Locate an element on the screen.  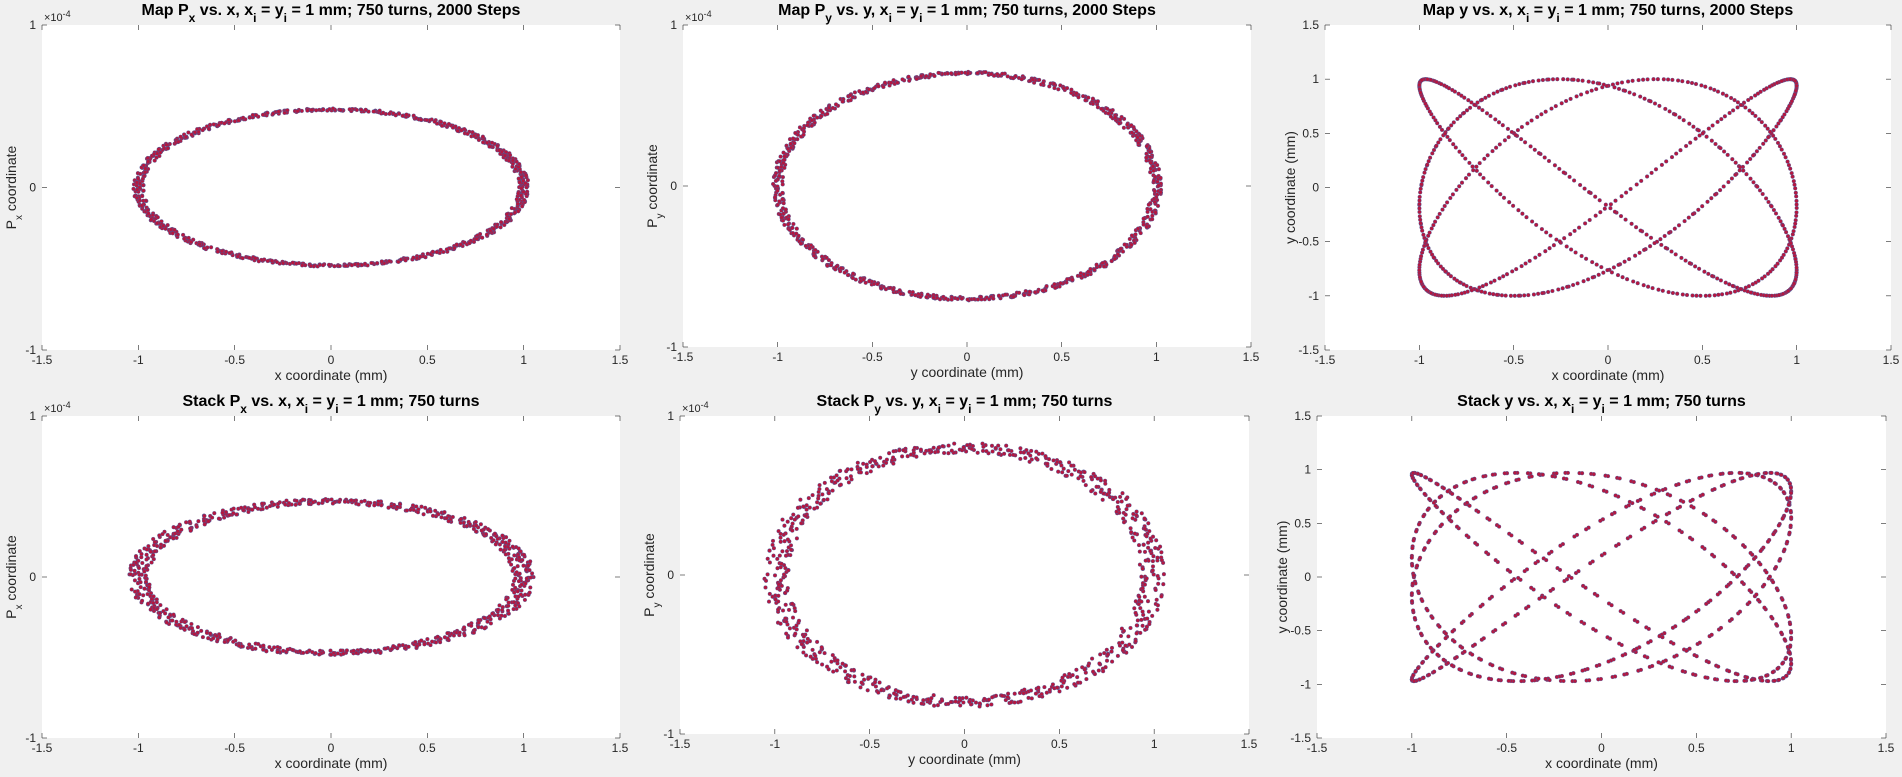
x-tick-label: -1 is located at coordinates (774, 744).